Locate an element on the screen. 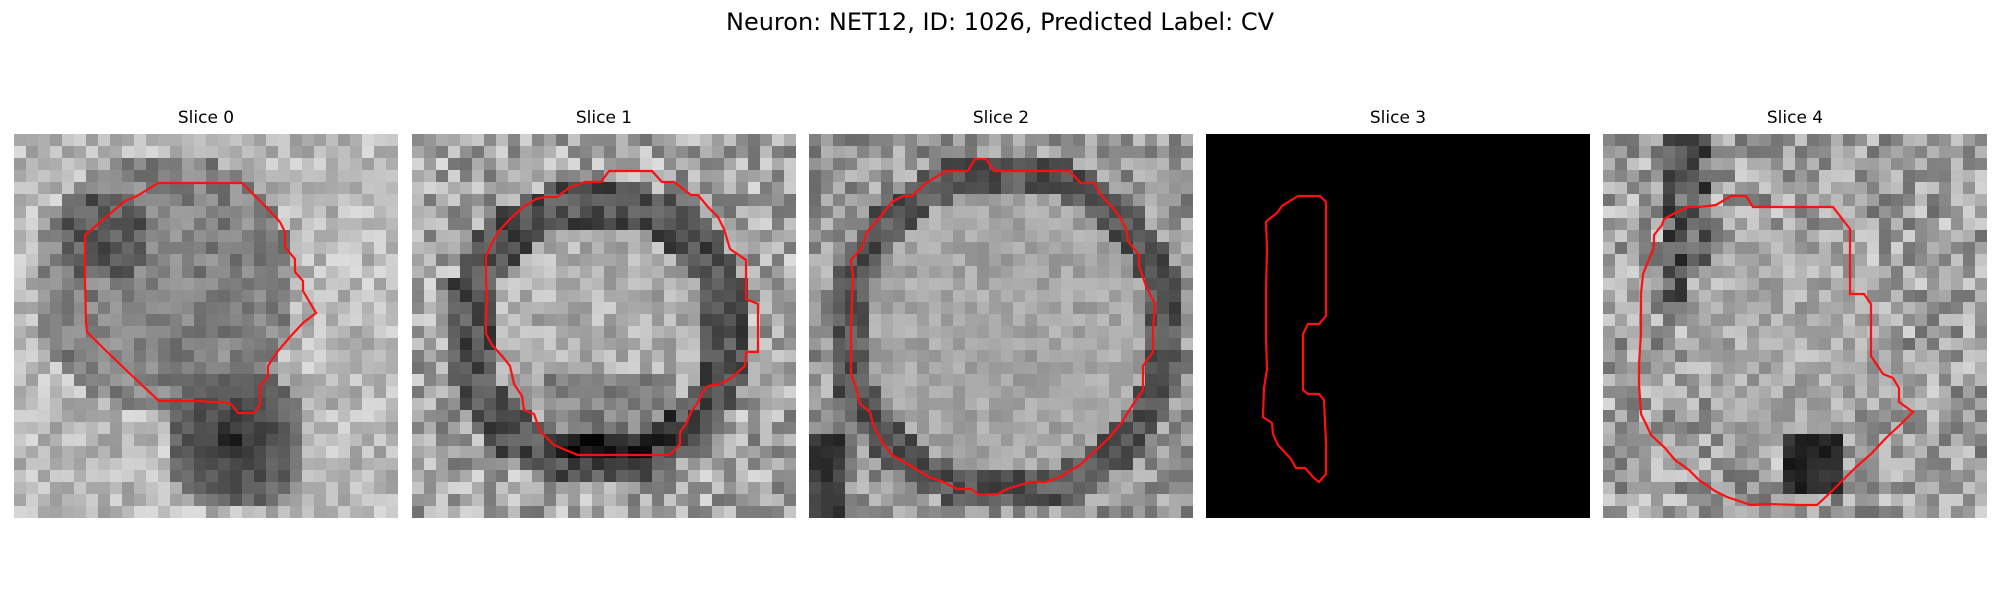 The height and width of the screenshot is (600, 2000). slice-4-image is located at coordinates (1795, 326).